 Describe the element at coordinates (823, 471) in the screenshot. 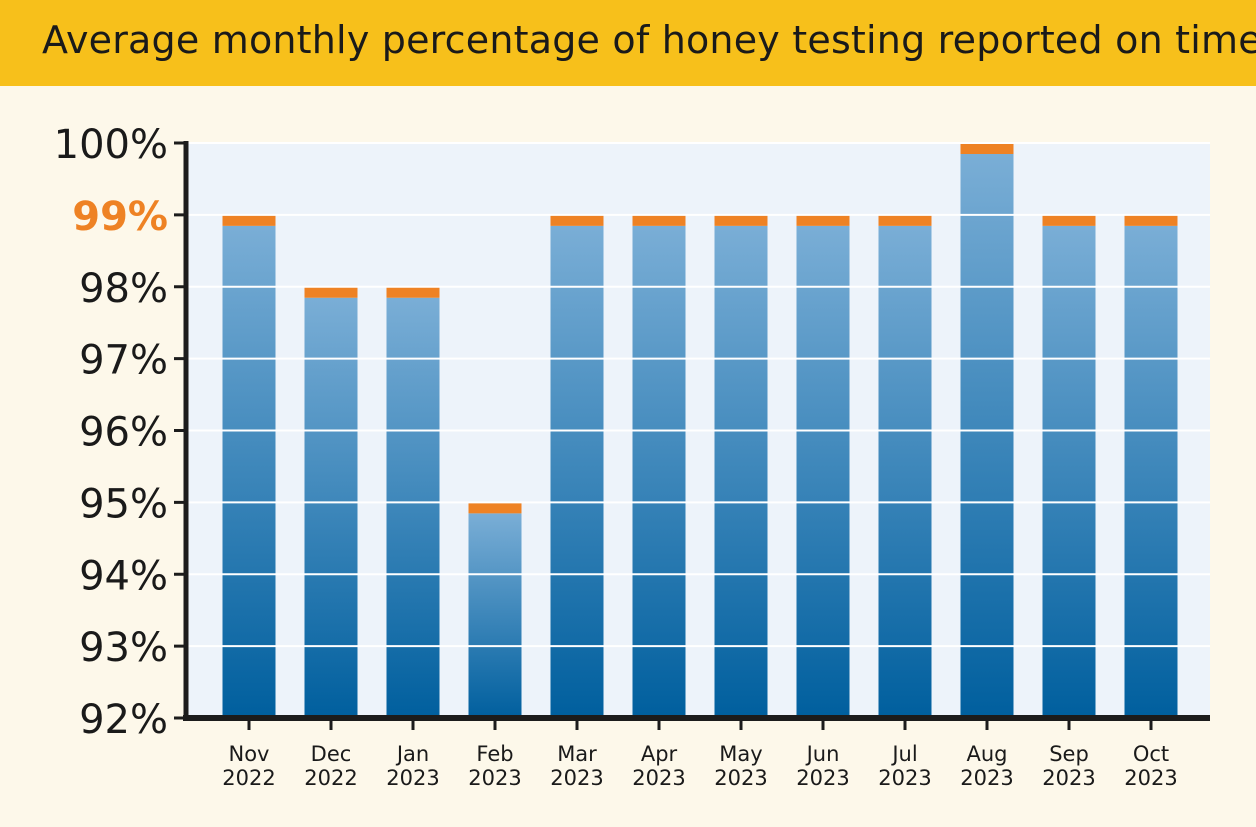

I see `bar-jun-2023` at that location.